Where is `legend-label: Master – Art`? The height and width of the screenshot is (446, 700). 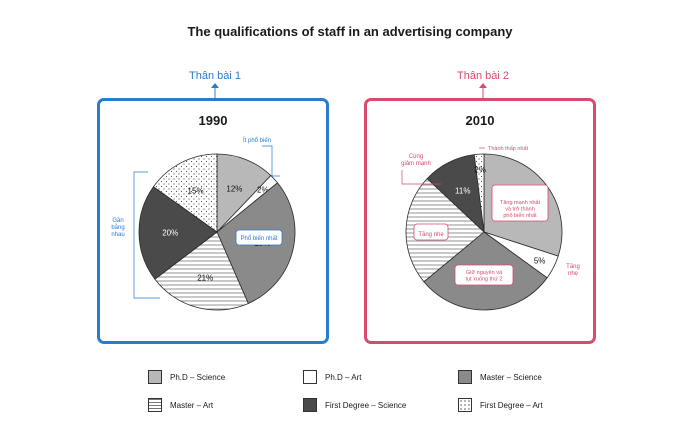
legend-label: Master – Art is located at coordinates (192, 405).